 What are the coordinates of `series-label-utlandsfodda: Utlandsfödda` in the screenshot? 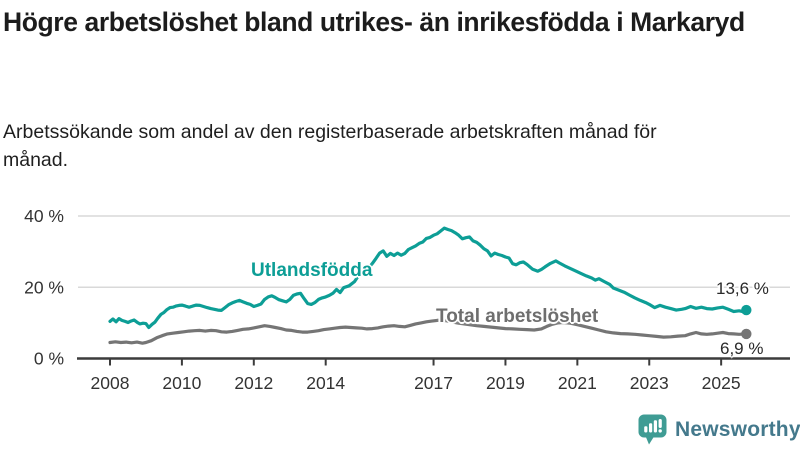 It's located at (312, 270).